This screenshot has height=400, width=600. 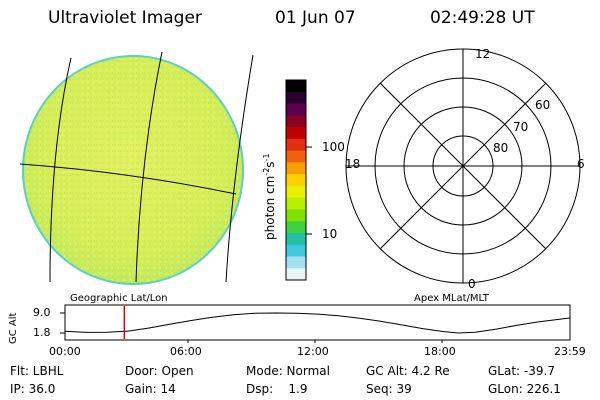 What do you see at coordinates (125, 18) in the screenshot?
I see `app-title: Ultraviolet Imager` at bounding box center [125, 18].